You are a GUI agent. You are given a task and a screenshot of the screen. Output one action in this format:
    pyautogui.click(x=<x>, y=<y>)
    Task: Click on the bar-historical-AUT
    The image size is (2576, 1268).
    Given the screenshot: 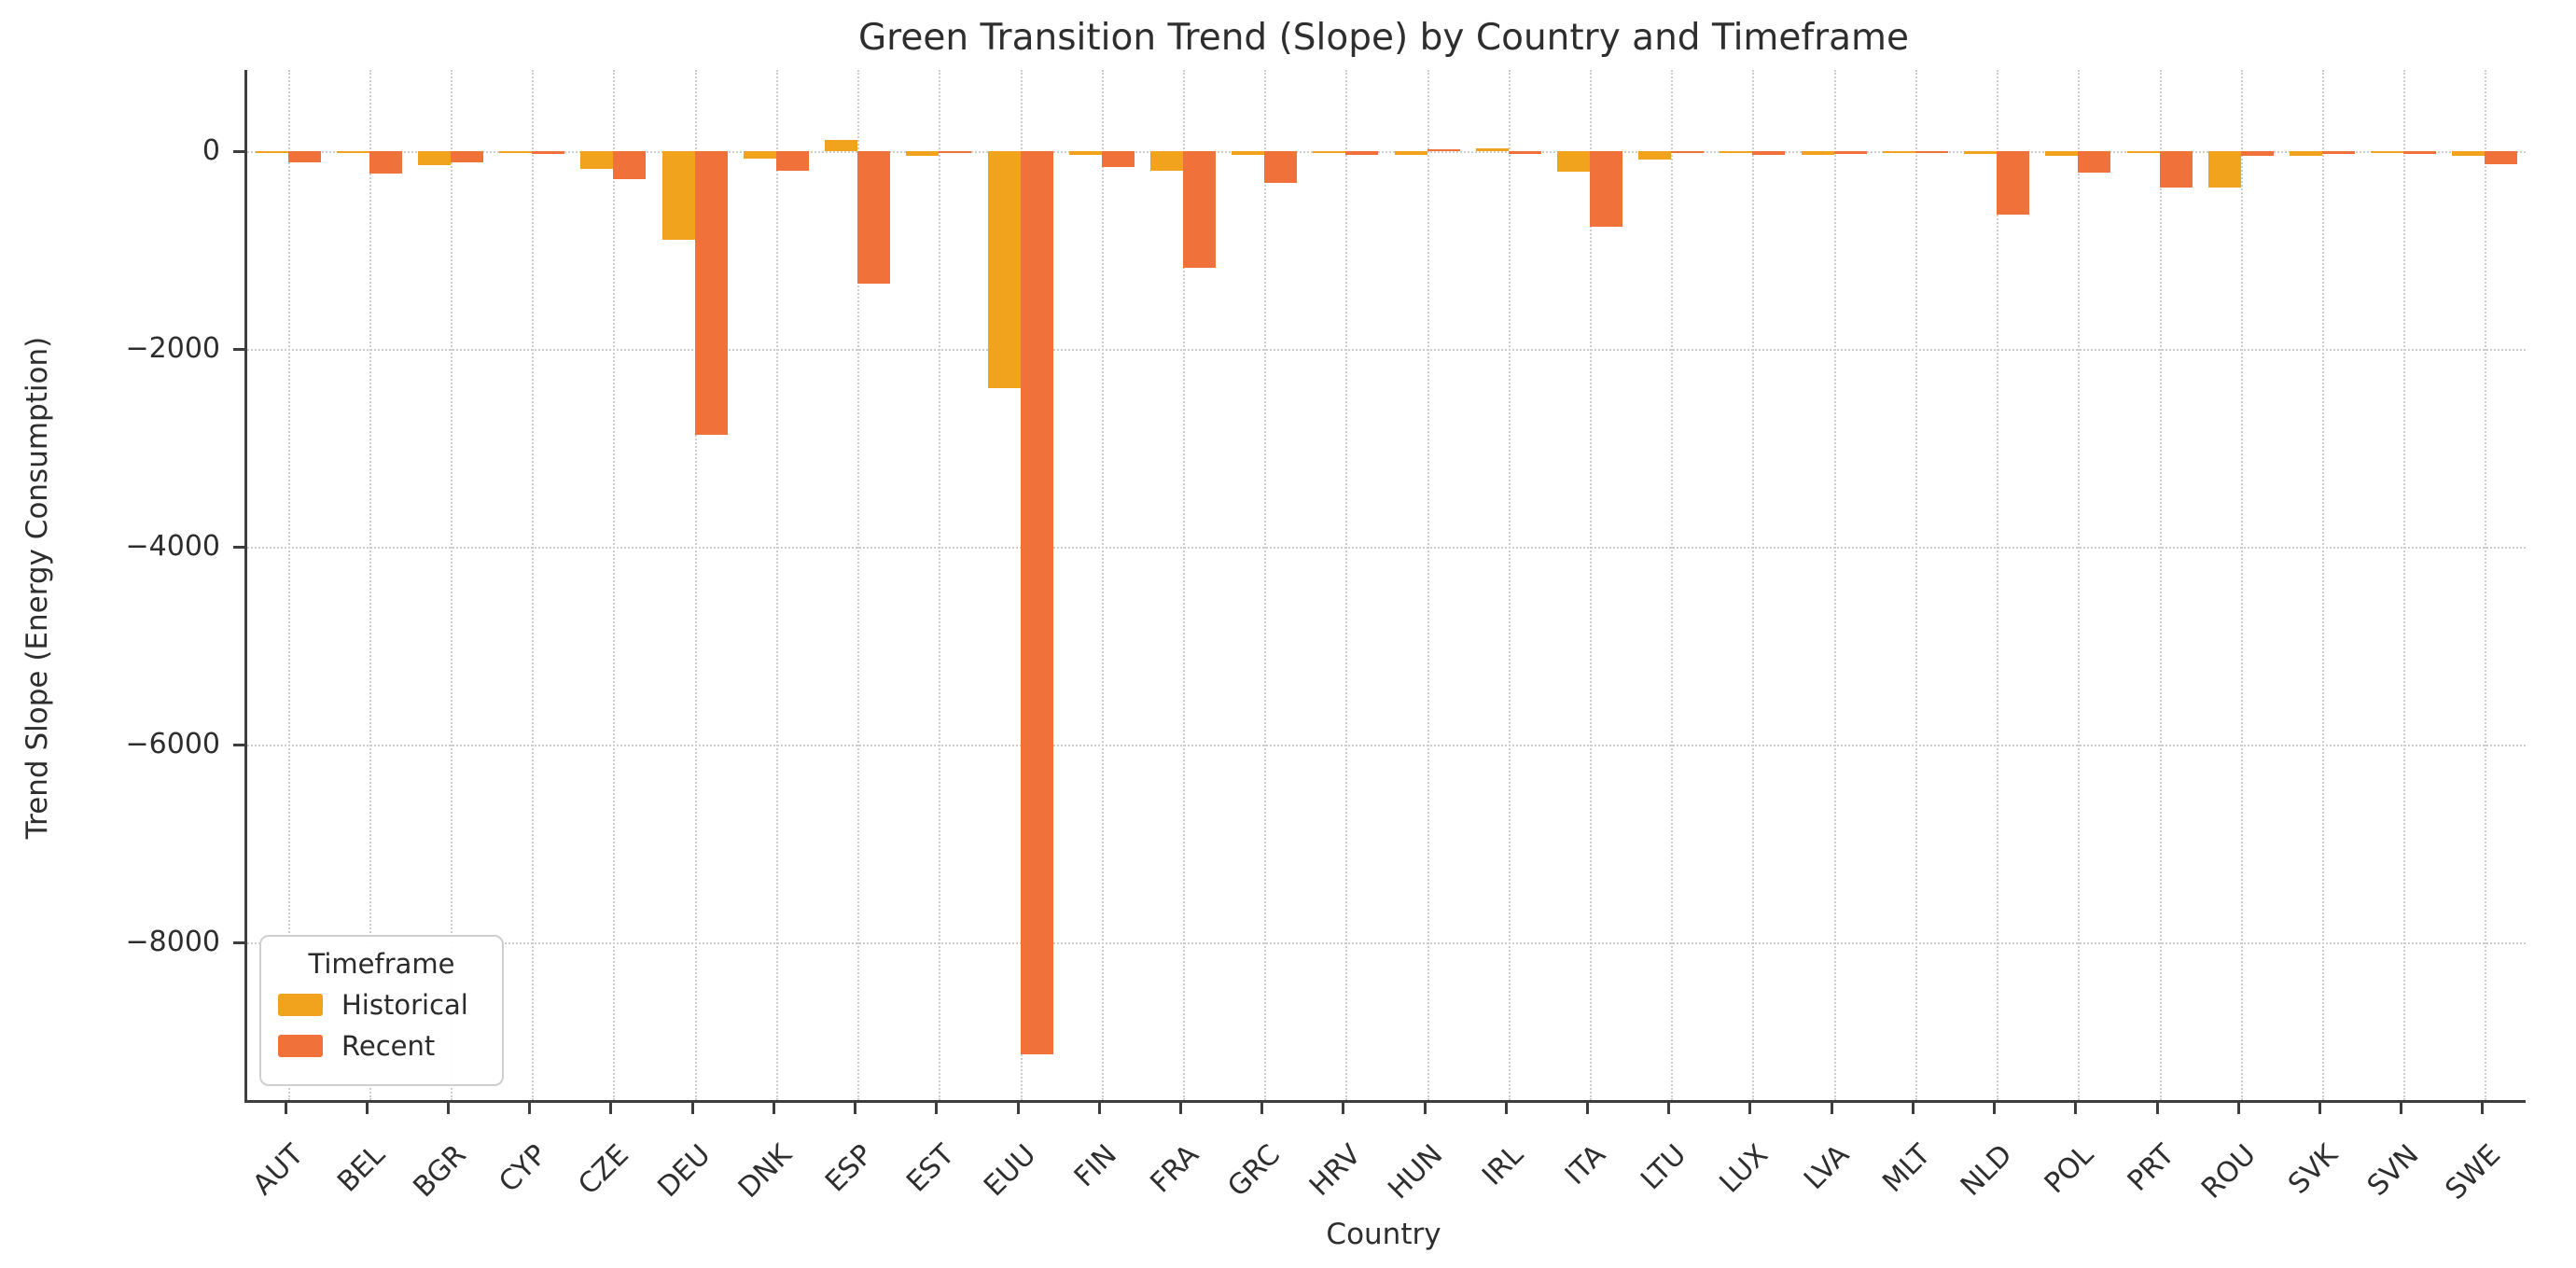 What is the action you would take?
    pyautogui.click(x=271, y=152)
    